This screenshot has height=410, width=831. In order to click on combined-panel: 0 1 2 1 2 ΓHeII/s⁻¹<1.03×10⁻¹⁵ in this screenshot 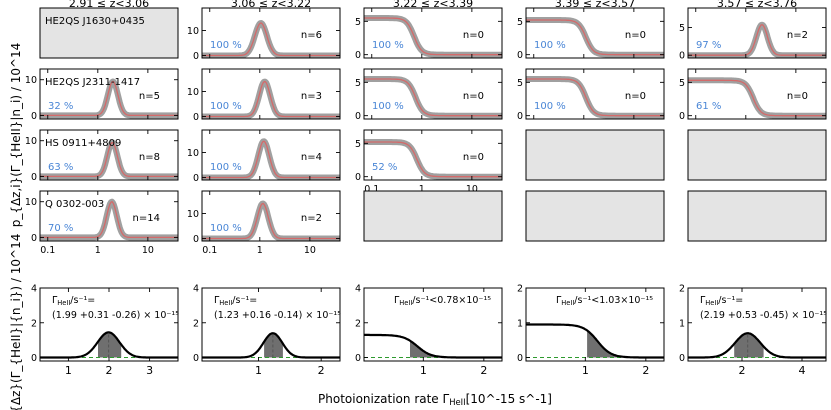, I will do `click(591, 330)`.